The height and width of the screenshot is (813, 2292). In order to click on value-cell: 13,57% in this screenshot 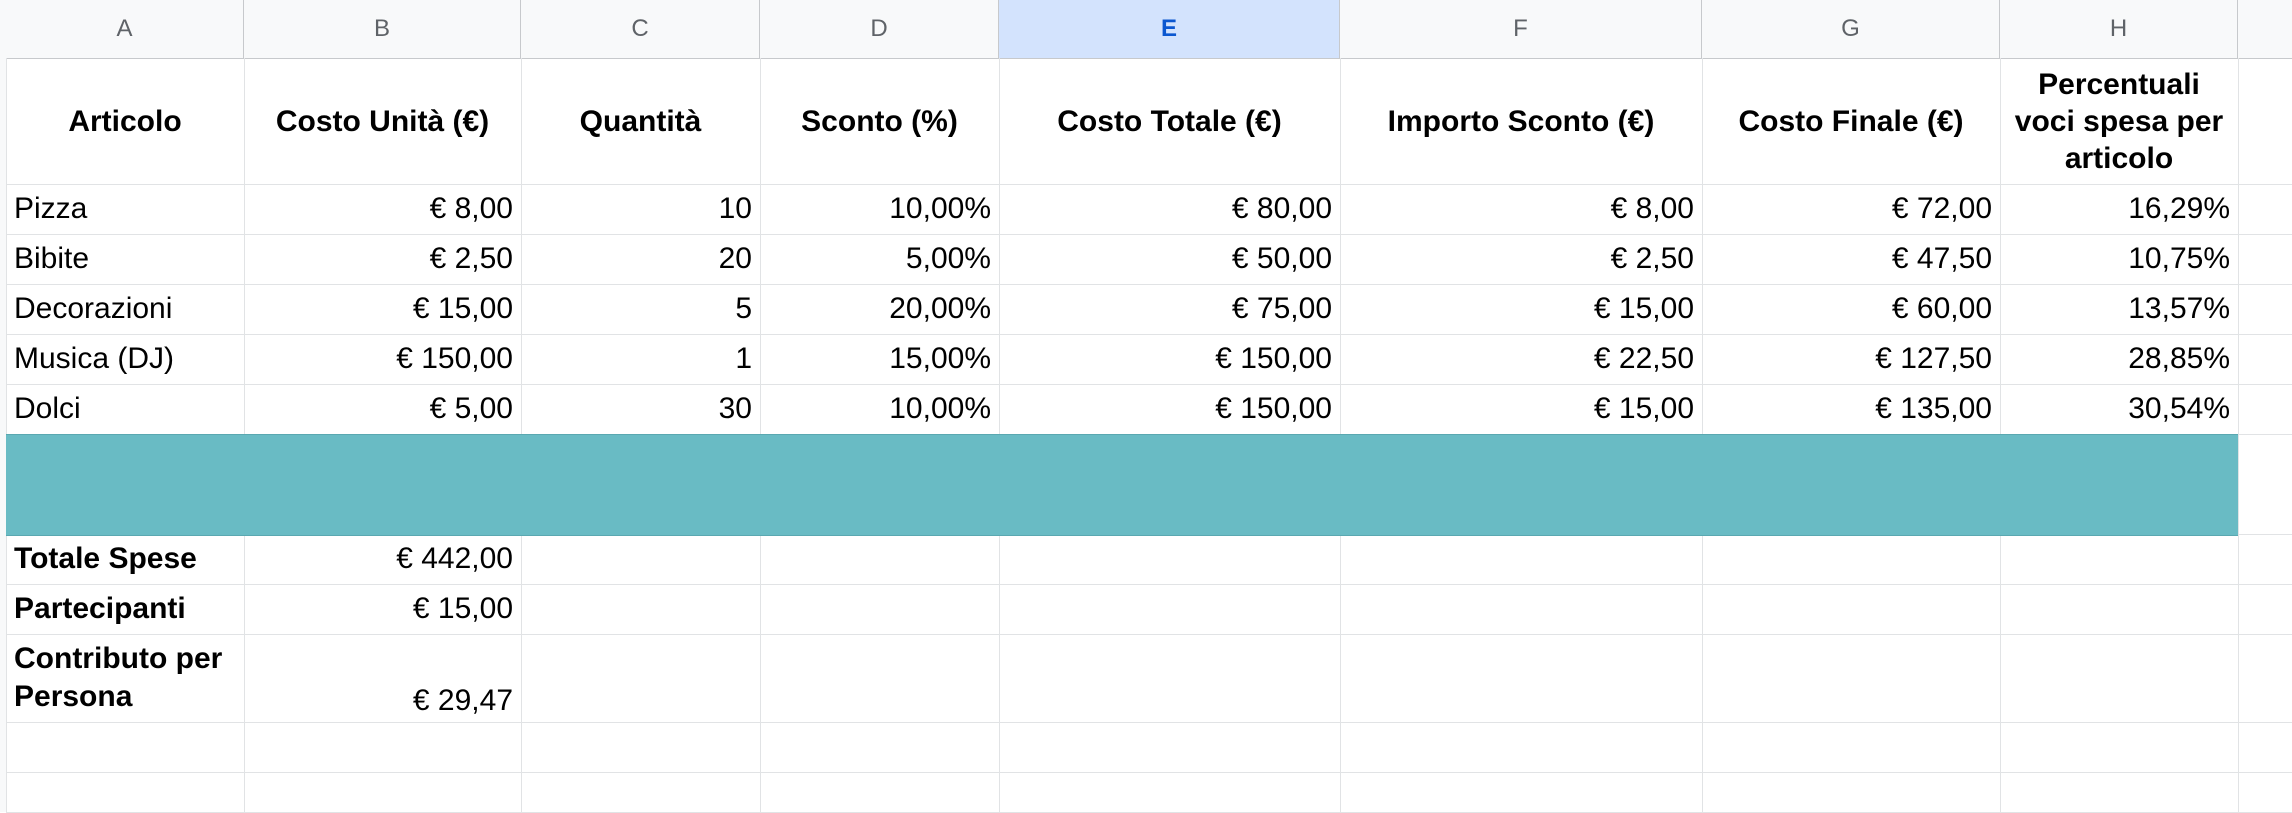, I will do `click(2179, 308)`.